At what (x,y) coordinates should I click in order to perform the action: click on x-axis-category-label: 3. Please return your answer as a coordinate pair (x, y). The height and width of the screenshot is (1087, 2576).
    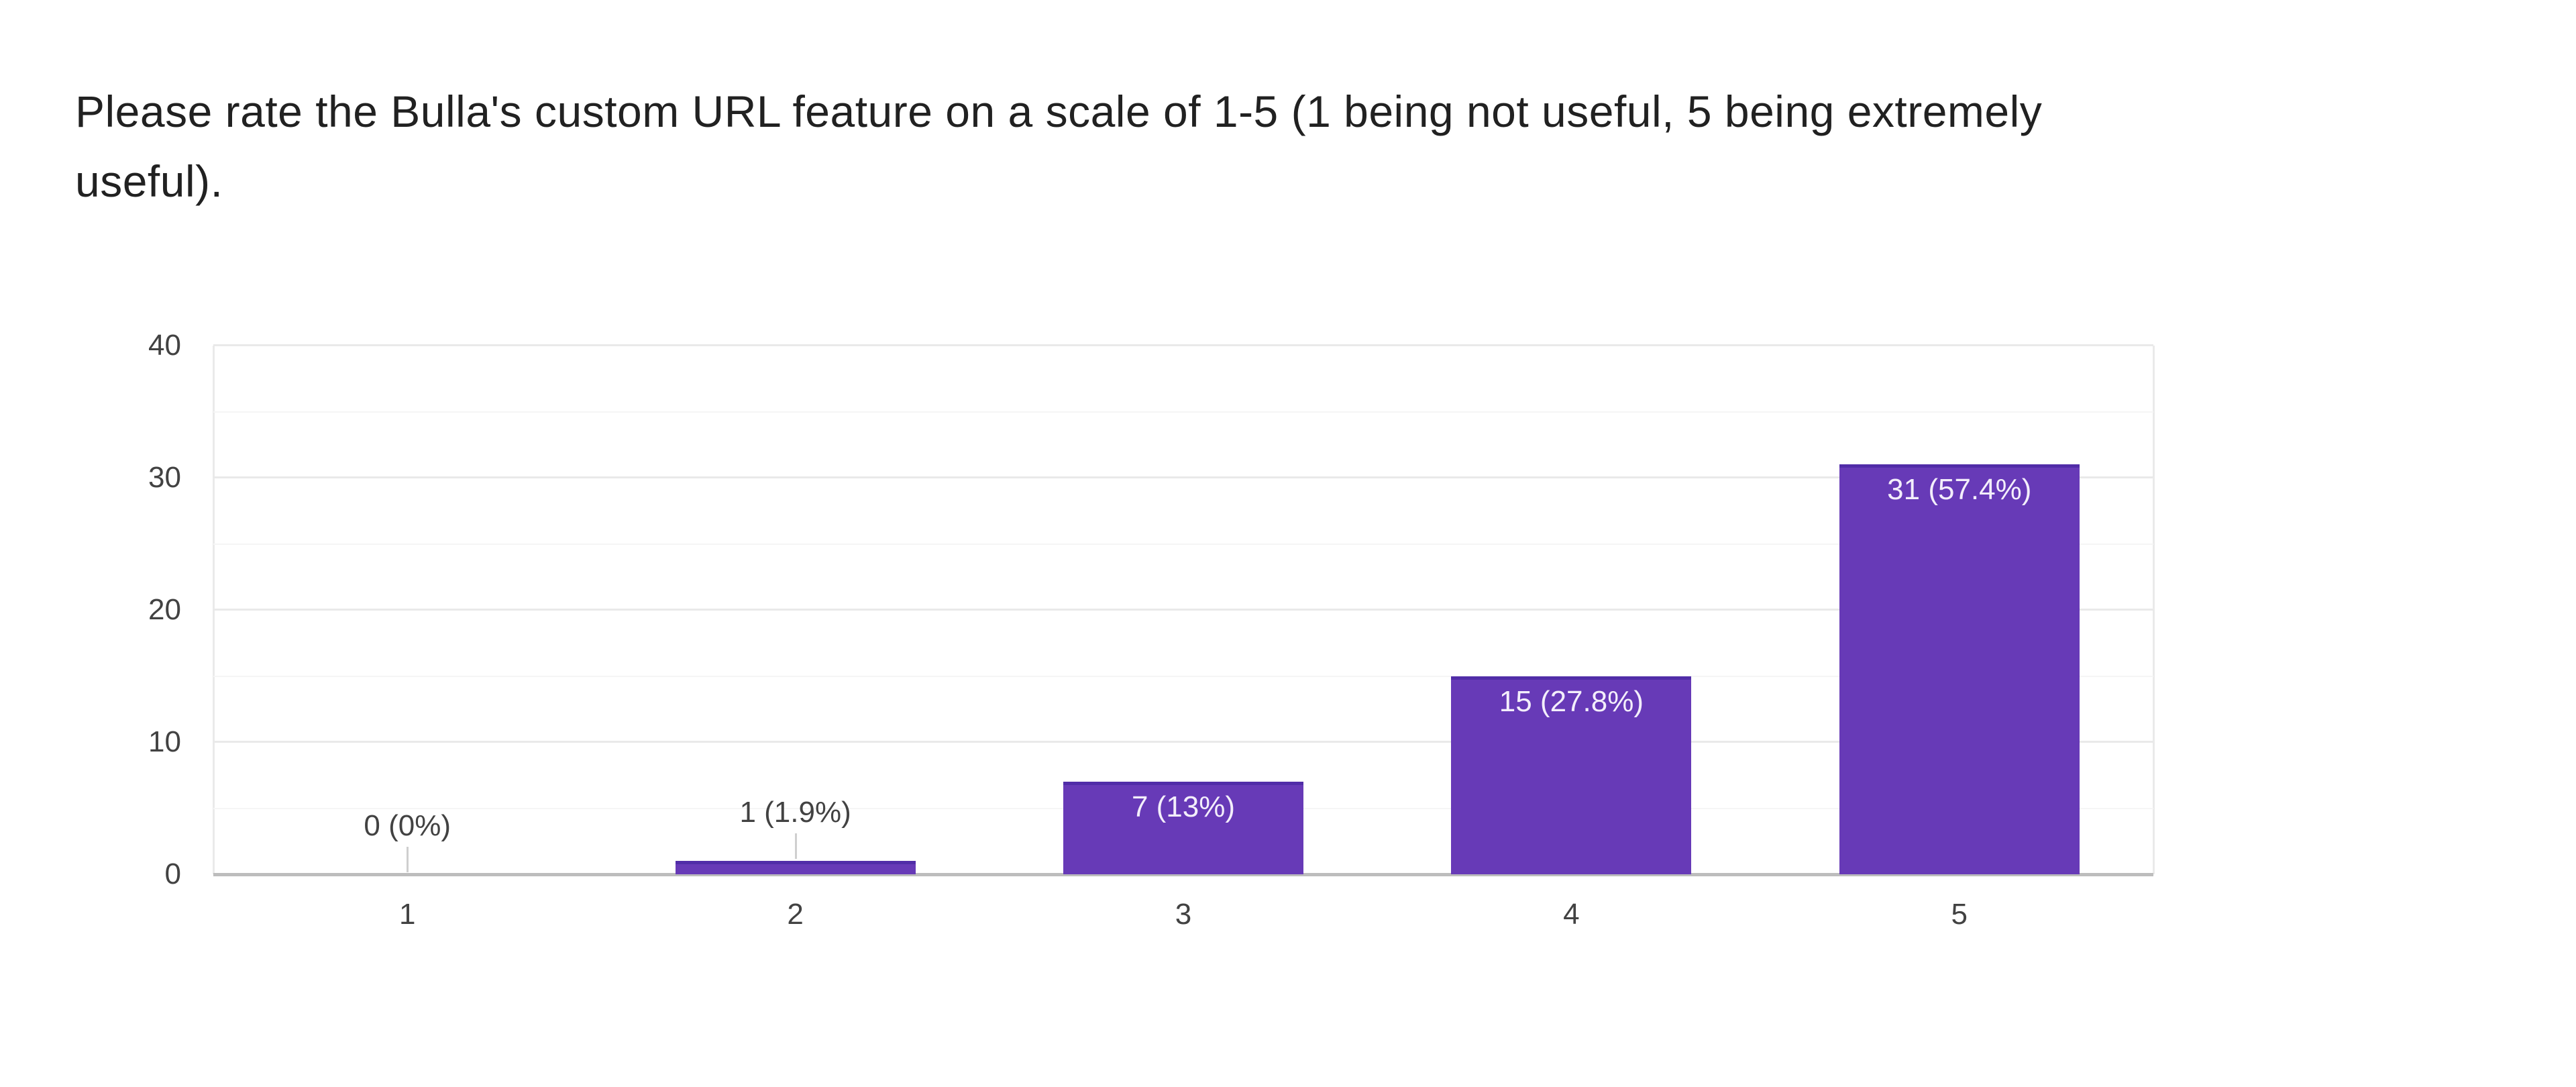
    Looking at the image, I should click on (1183, 914).